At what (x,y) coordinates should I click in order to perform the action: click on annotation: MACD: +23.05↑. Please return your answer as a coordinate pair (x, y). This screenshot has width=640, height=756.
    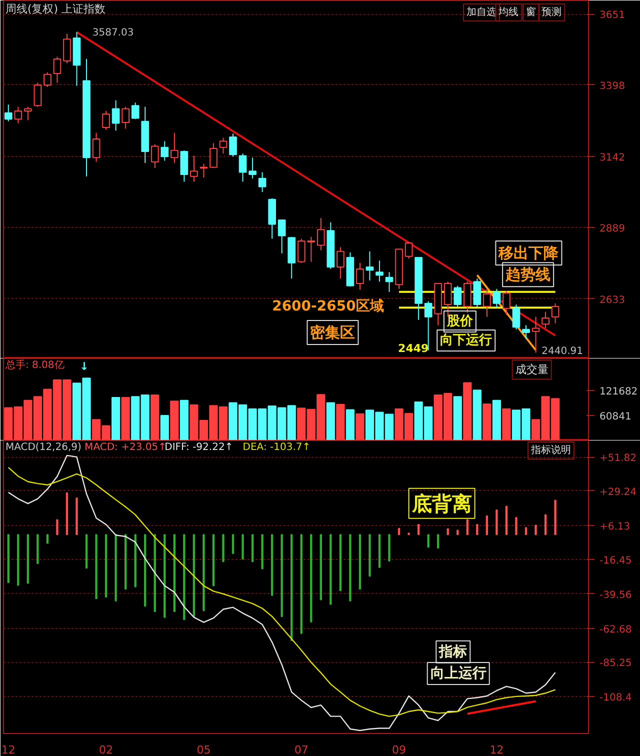
    Looking at the image, I should click on (125, 447).